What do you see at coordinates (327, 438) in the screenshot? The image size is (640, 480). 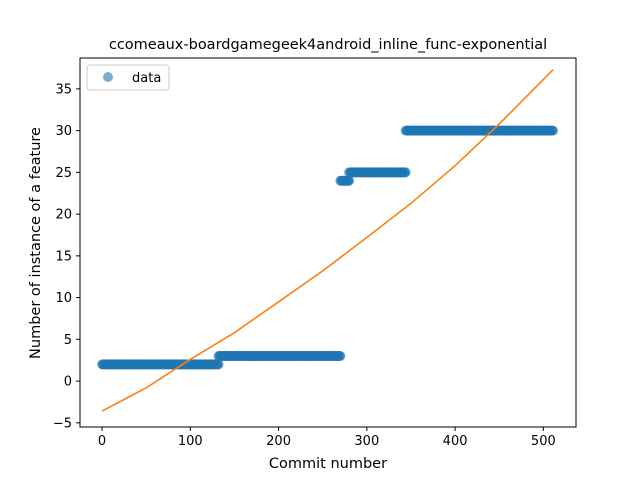 I see `x-axis: 0 100 200 300 400 500` at bounding box center [327, 438].